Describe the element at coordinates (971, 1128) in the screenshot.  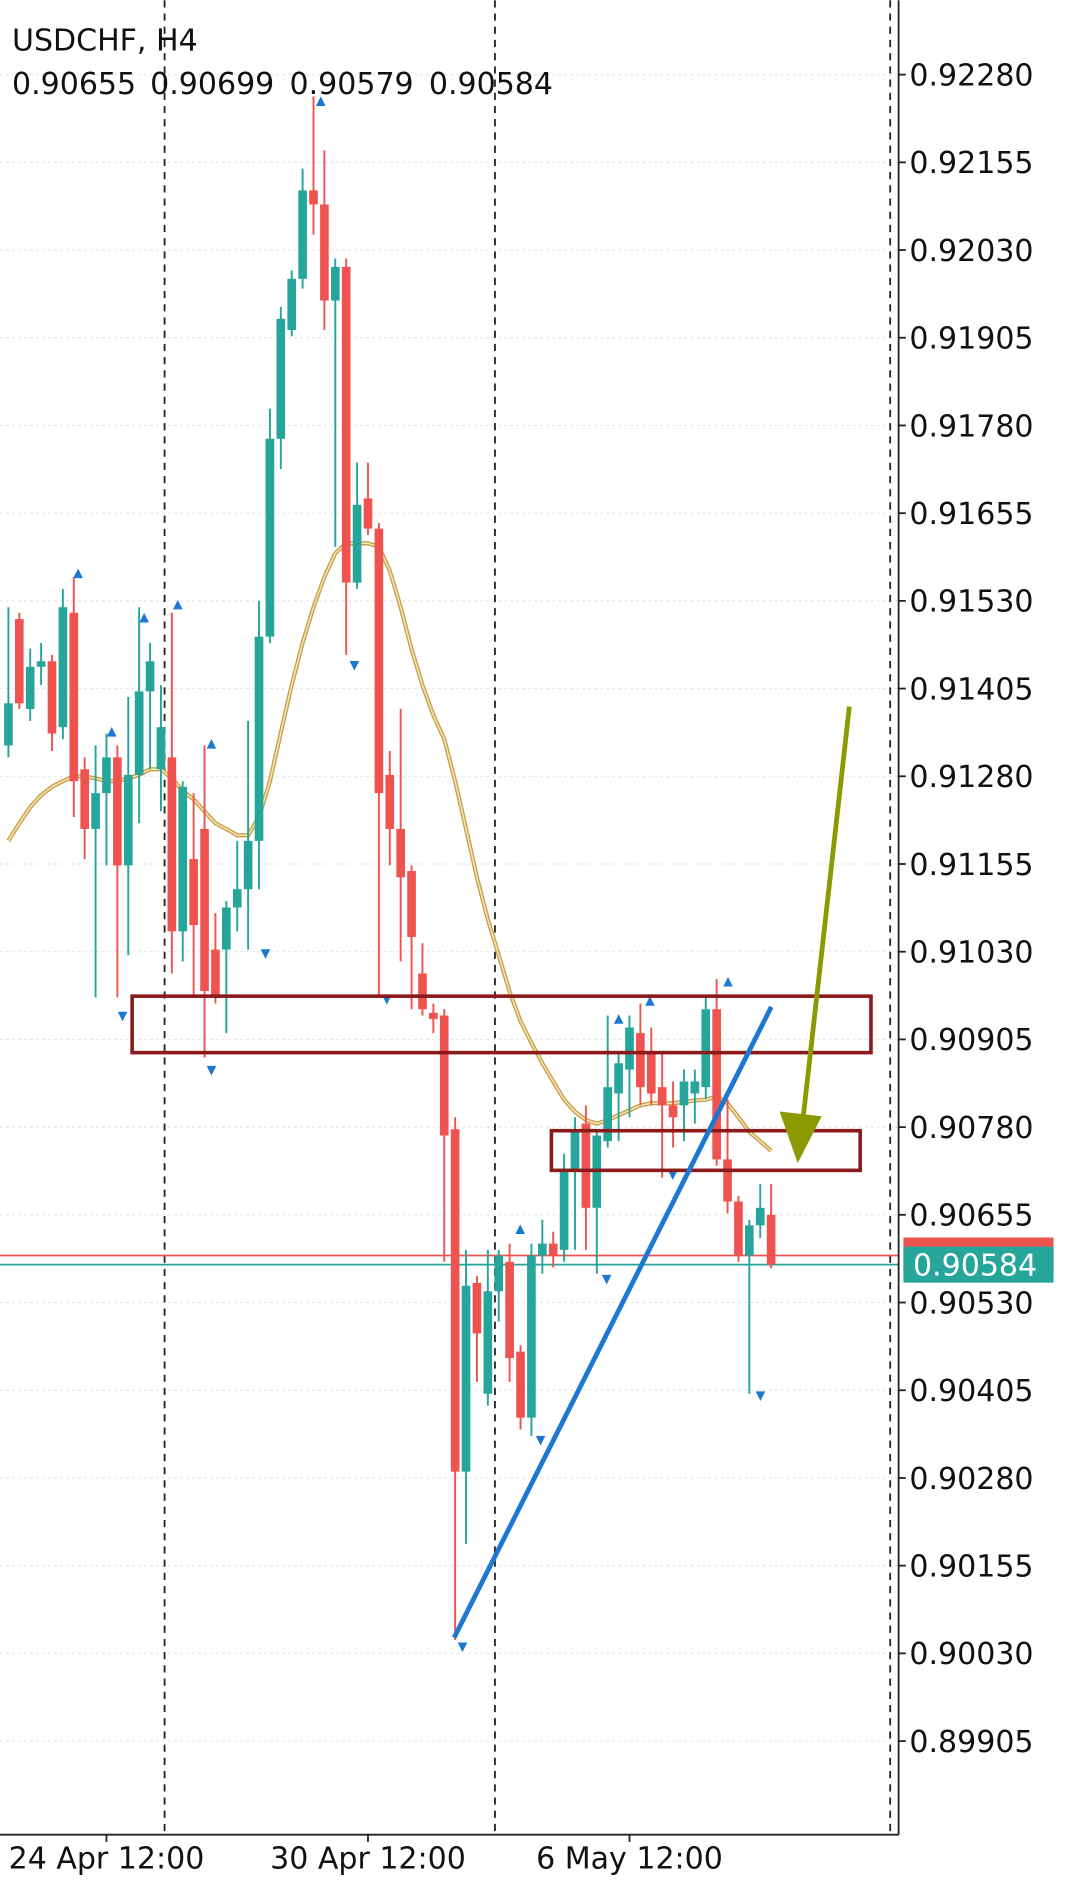
I see `y-tick-label: 0.90780` at that location.